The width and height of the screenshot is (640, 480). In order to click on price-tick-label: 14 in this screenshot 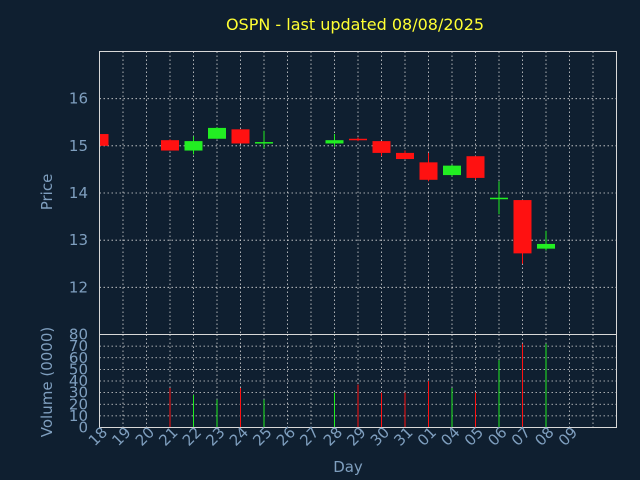, I will do `click(78, 193)`.